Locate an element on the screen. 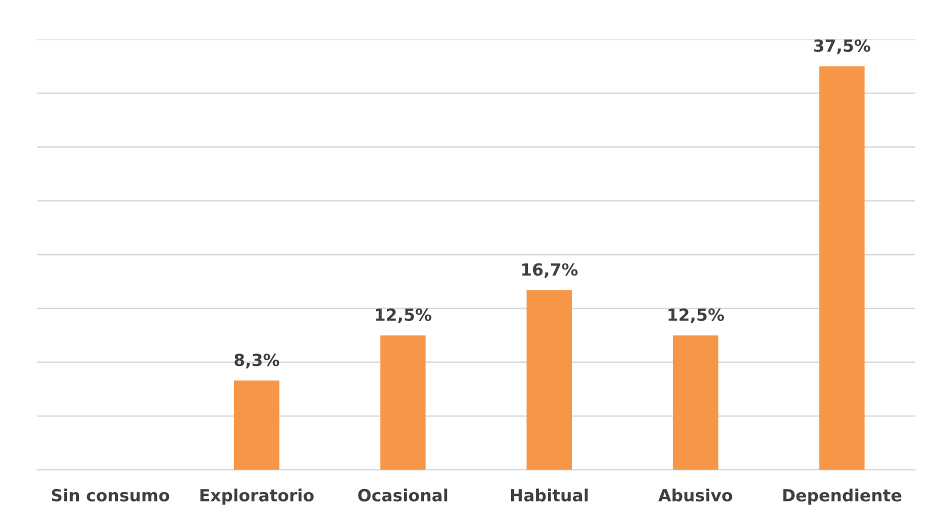  data-label: 16,7% is located at coordinates (550, 270).